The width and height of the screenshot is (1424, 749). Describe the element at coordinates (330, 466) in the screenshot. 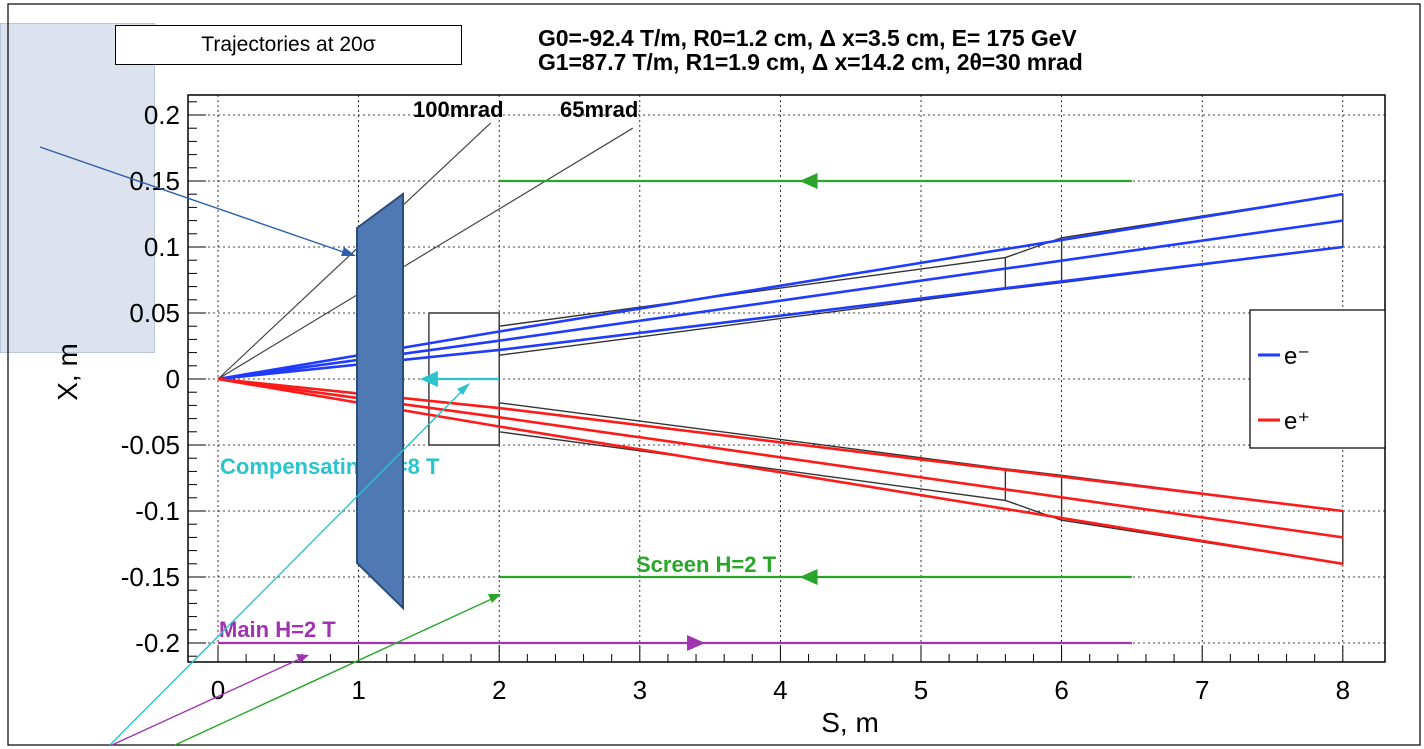

I see `field-label-compensating: Compensating H=8 T` at that location.